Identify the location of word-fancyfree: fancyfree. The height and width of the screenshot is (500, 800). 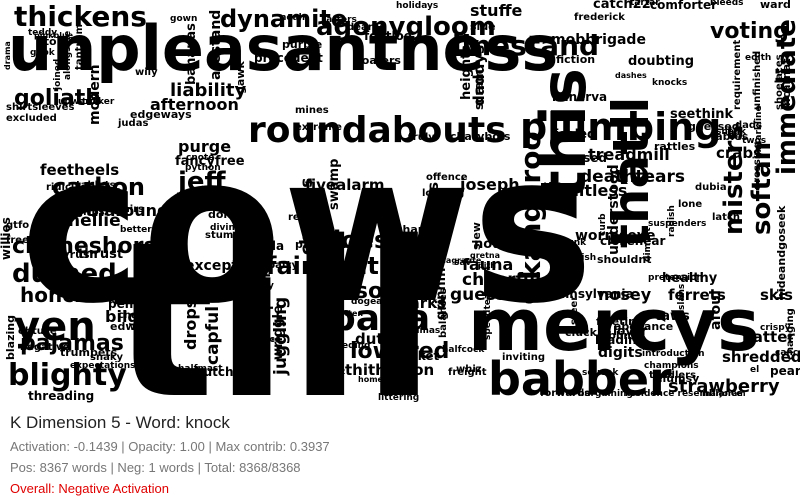
(210, 161).